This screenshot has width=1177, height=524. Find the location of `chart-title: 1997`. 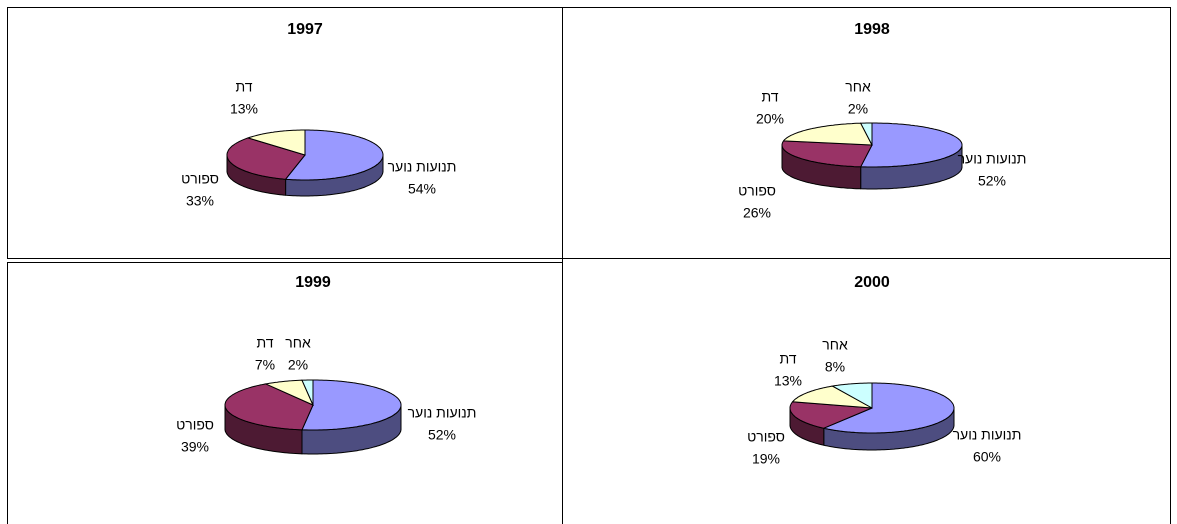

chart-title: 1997 is located at coordinates (305, 29).